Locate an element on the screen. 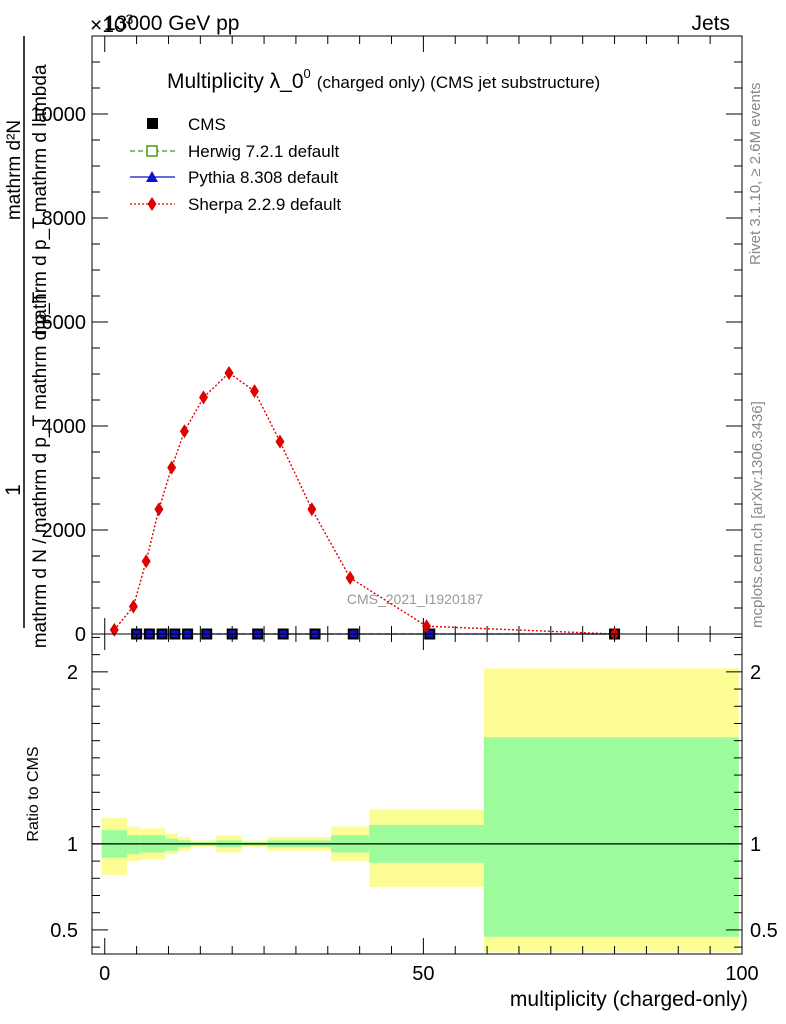 This screenshot has height=1024, width=786. ratio-y-tick-label-right: 1 is located at coordinates (755, 845).